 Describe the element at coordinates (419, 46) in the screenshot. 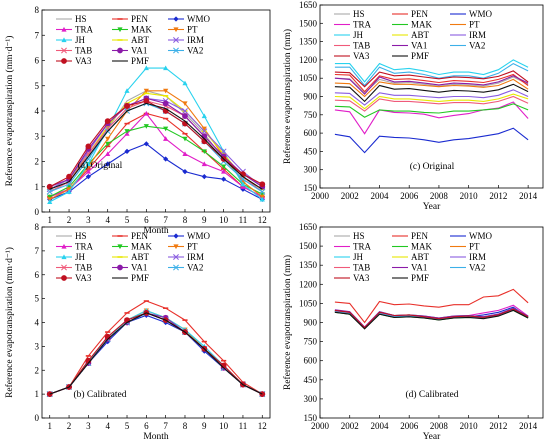

I see `legend-label: VA1` at that location.